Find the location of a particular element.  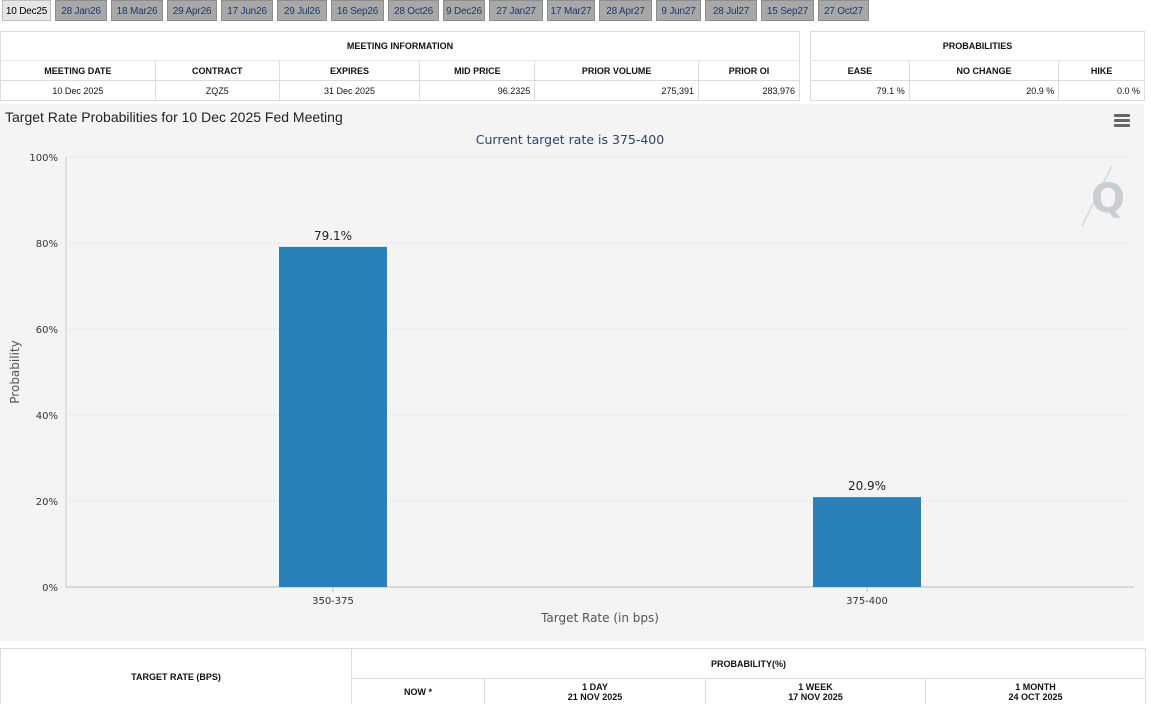

watermark-line is located at coordinates (1097, 196).